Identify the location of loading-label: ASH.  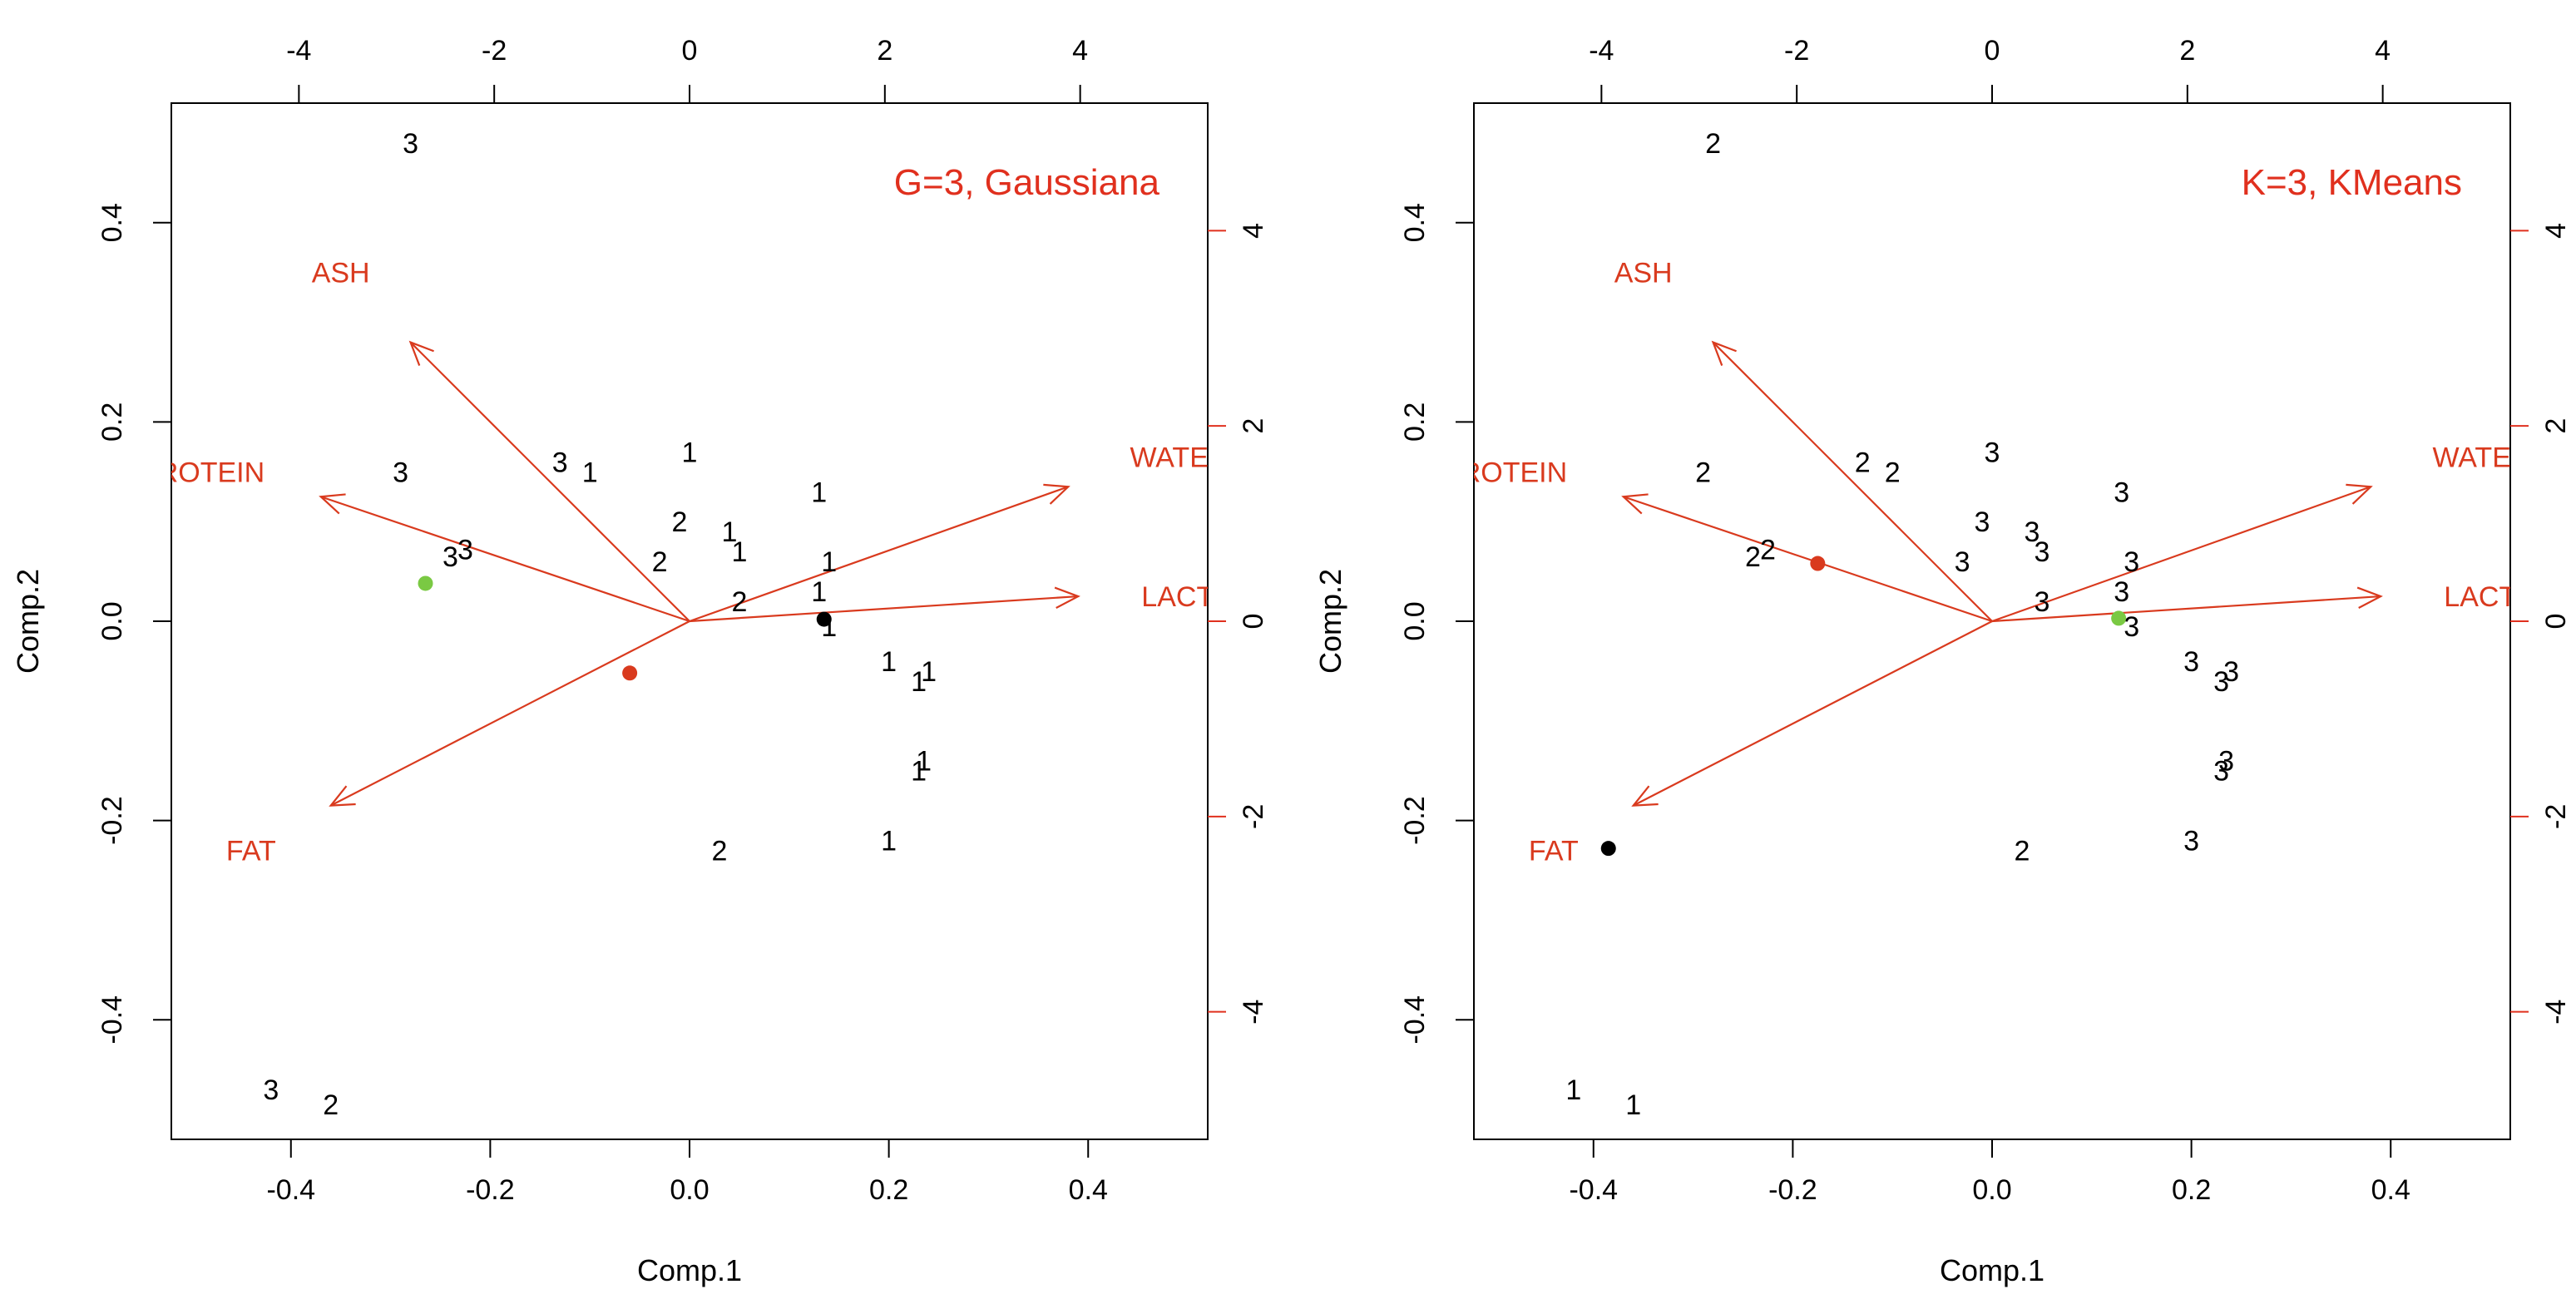
(341, 273).